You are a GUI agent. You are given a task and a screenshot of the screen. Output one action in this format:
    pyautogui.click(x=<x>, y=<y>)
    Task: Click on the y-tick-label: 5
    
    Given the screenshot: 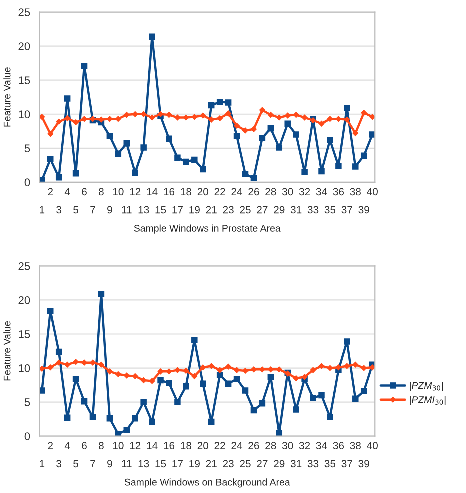 What is the action you would take?
    pyautogui.click(x=27, y=402)
    